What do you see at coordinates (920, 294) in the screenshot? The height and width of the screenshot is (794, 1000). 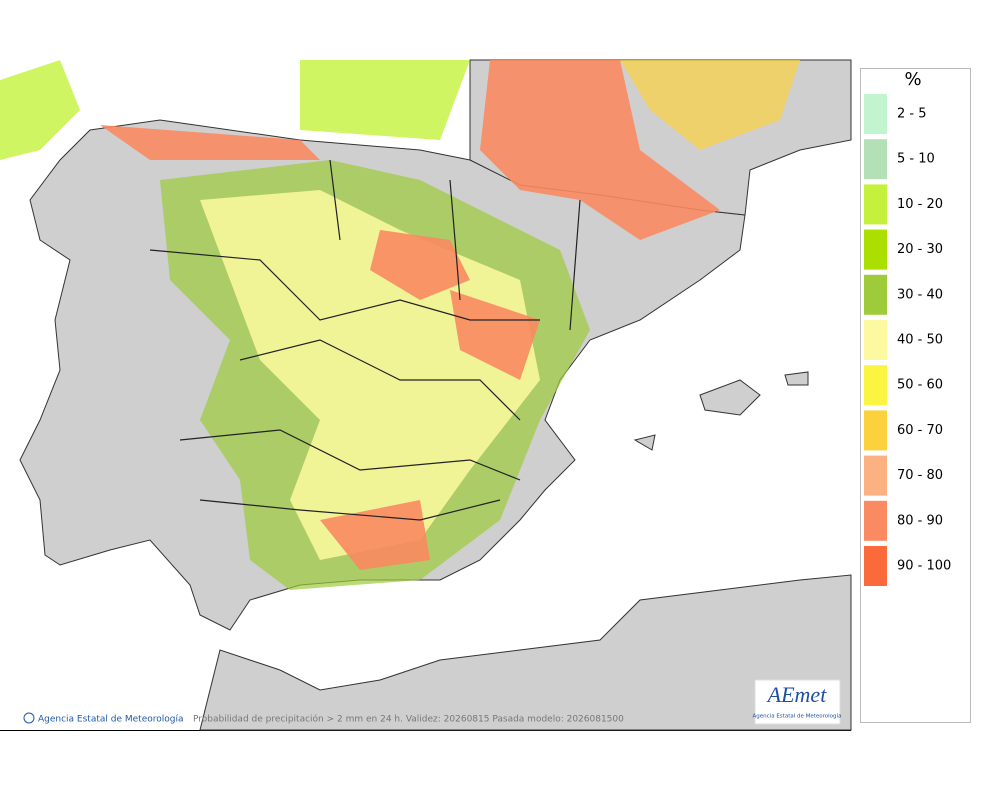 I see `legend-label: 30 - 40` at bounding box center [920, 294].